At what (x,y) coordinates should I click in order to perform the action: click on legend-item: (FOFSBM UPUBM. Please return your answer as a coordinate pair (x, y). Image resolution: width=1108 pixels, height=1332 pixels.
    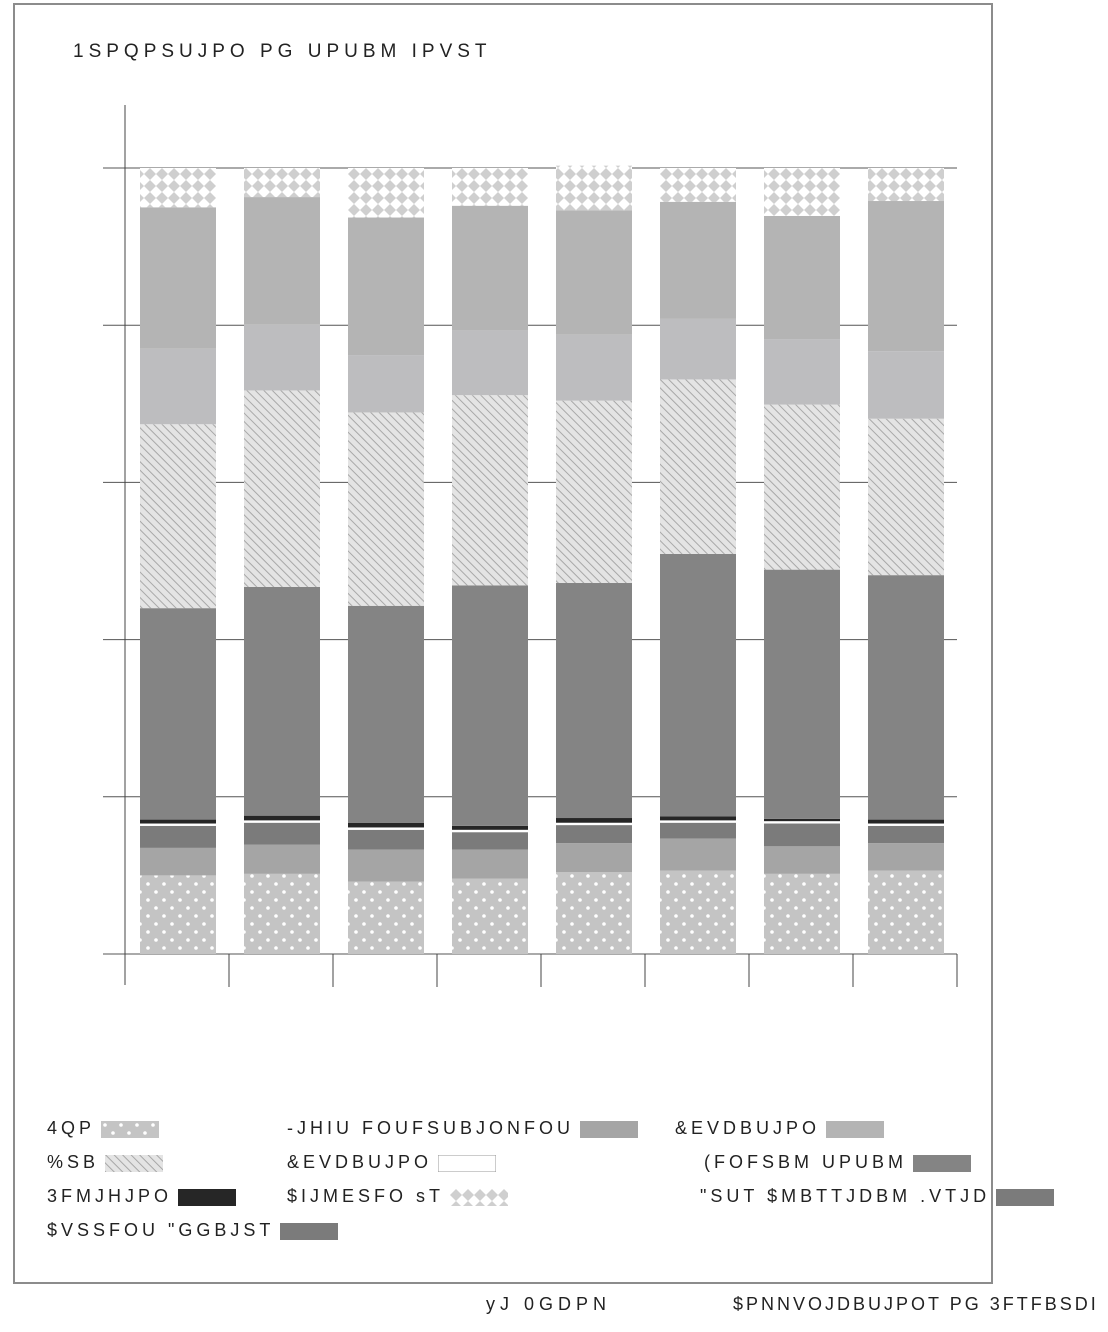
    Looking at the image, I should click on (837, 1162).